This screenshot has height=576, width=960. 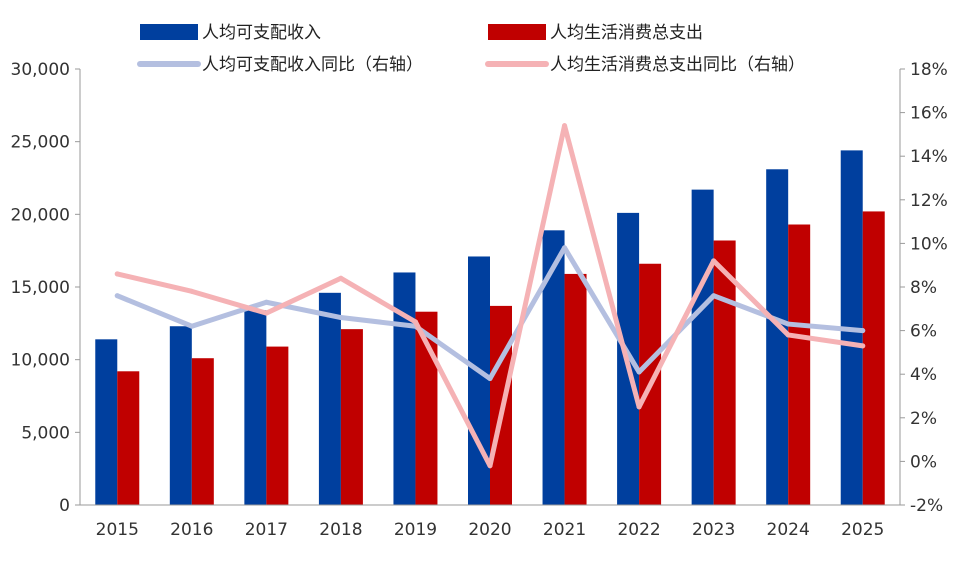 I want to click on x-tick-label: 2019, so click(x=415, y=530).